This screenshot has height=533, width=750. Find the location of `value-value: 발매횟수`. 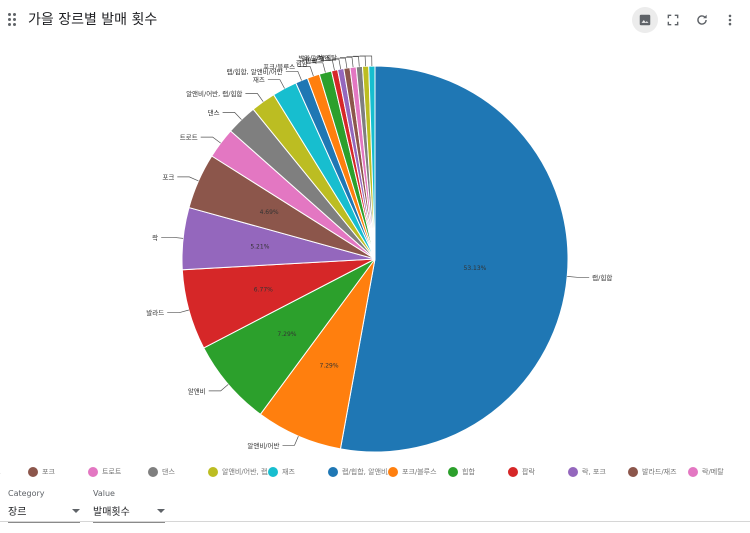

value-value: 발매횟수 is located at coordinates (111, 512).